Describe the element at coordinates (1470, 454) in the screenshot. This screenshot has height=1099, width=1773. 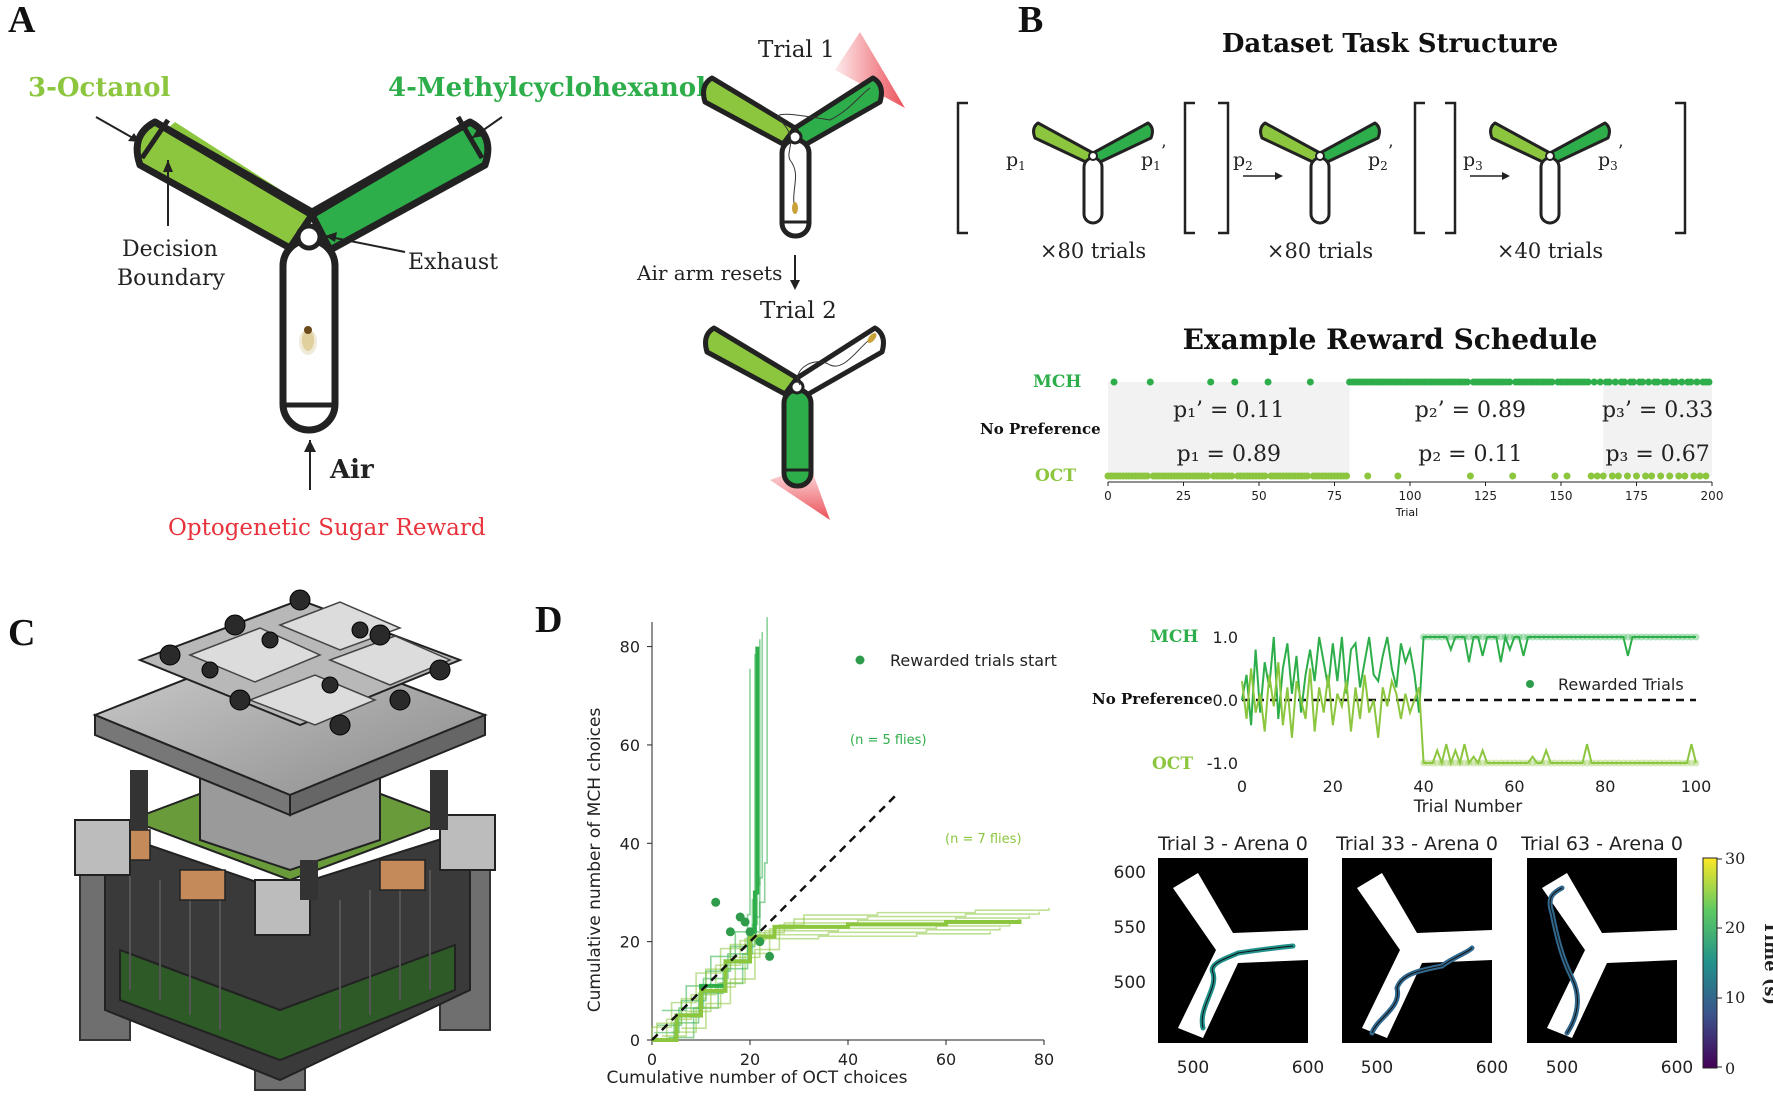
I see `block-prob-bottom: p₂ = 0.11` at that location.